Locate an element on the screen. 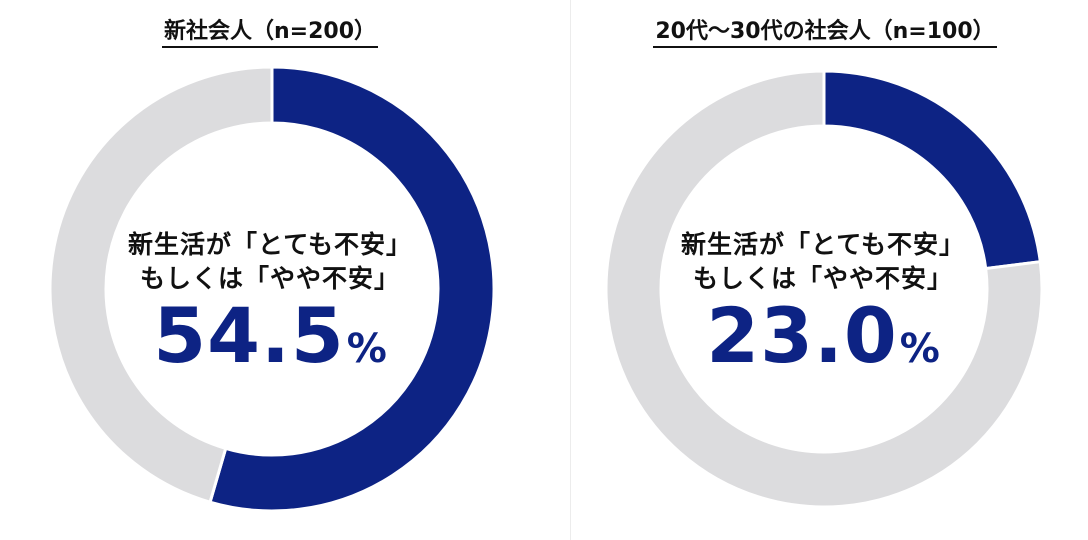  percentage-number: 23.0 is located at coordinates (802, 335).